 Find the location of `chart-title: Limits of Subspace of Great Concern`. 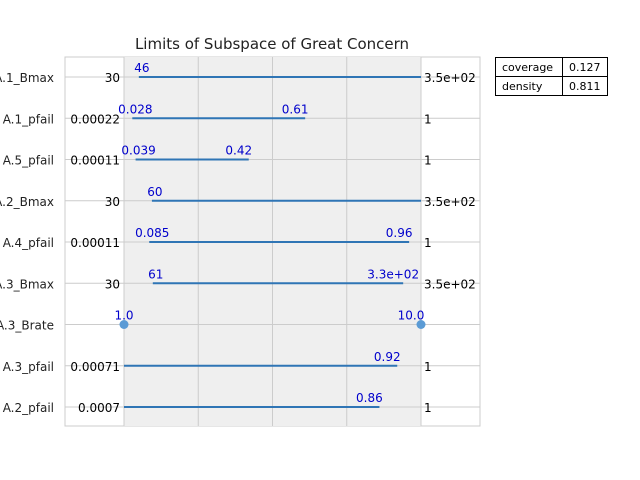

chart-title: Limits of Subspace of Great Concern is located at coordinates (272, 44).